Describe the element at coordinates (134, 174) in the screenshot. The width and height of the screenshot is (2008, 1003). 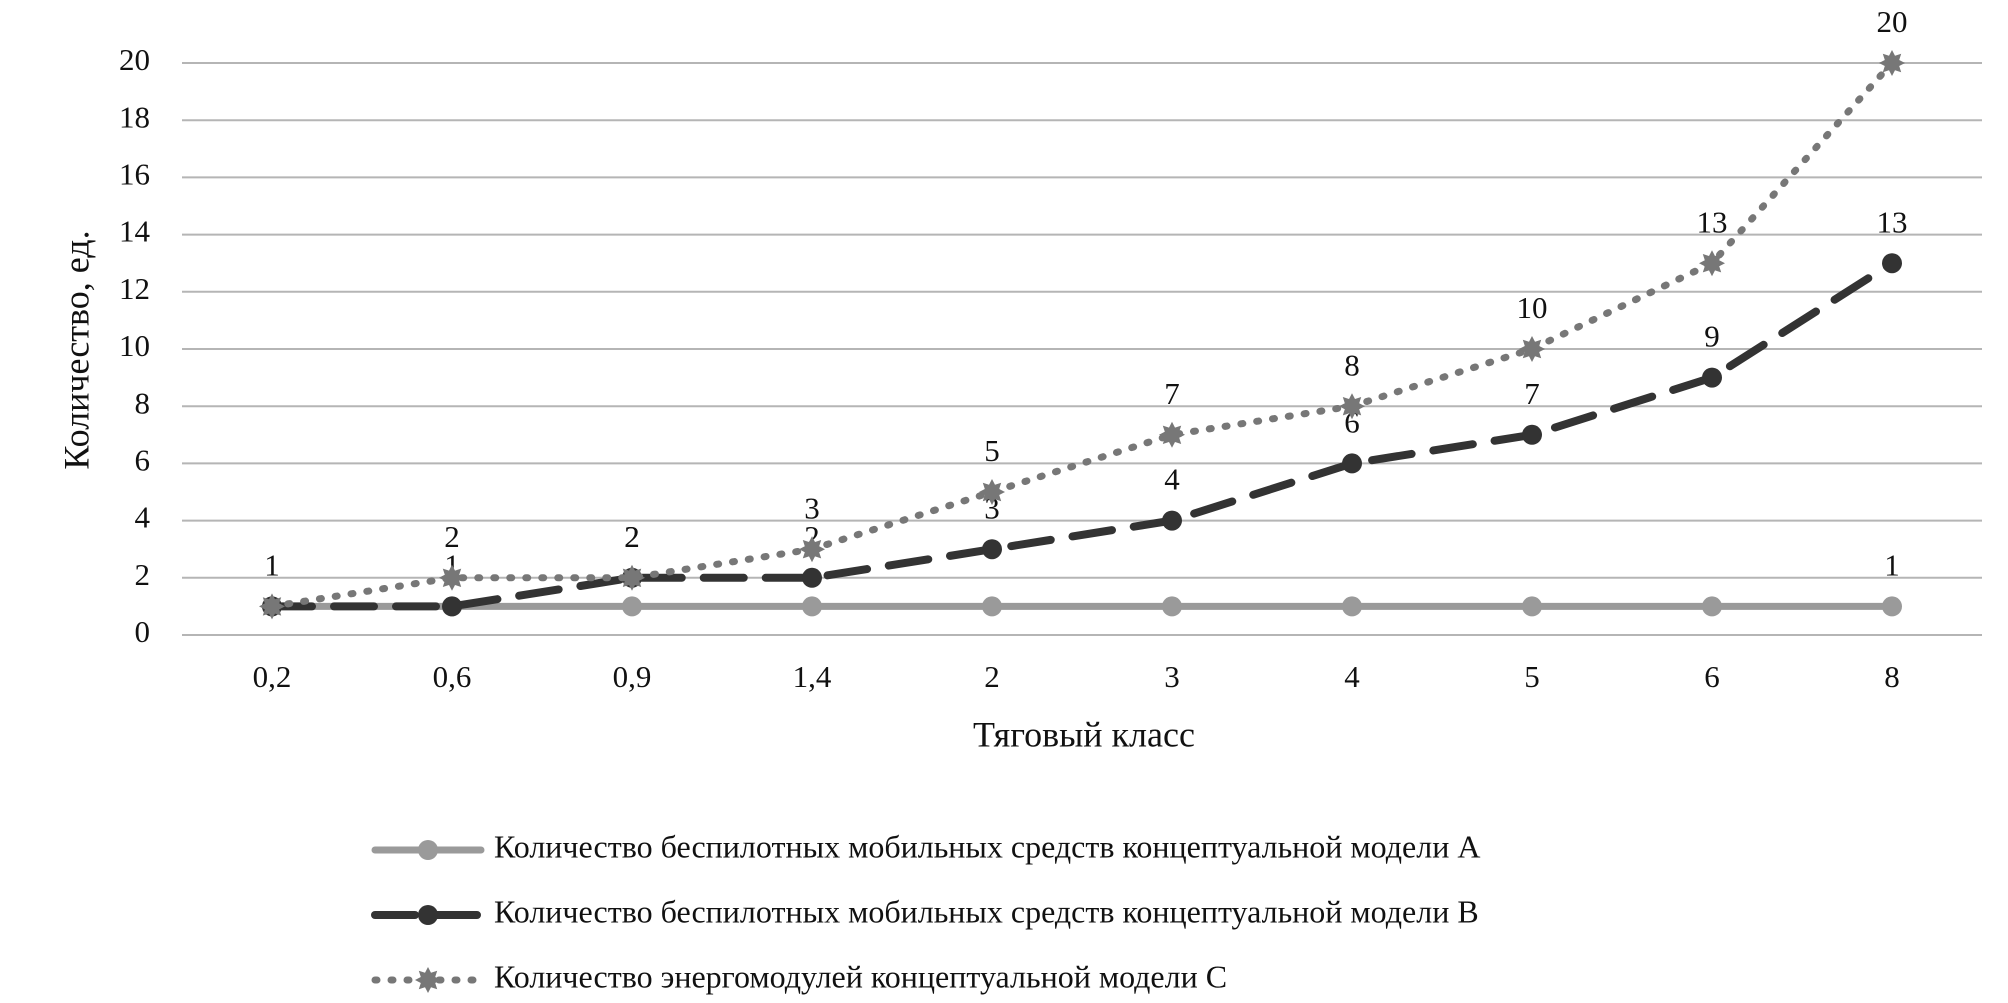
I see `y-tick-label: 16` at that location.